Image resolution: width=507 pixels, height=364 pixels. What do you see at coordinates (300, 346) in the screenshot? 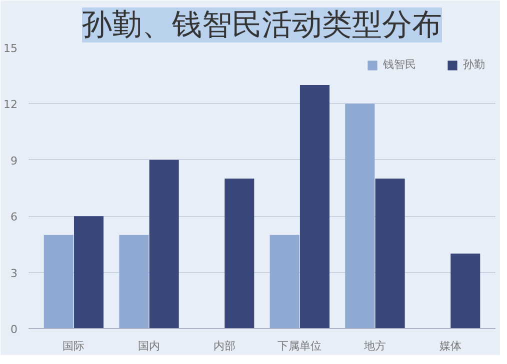
I see `x-tick-label: 下属单位` at bounding box center [300, 346].